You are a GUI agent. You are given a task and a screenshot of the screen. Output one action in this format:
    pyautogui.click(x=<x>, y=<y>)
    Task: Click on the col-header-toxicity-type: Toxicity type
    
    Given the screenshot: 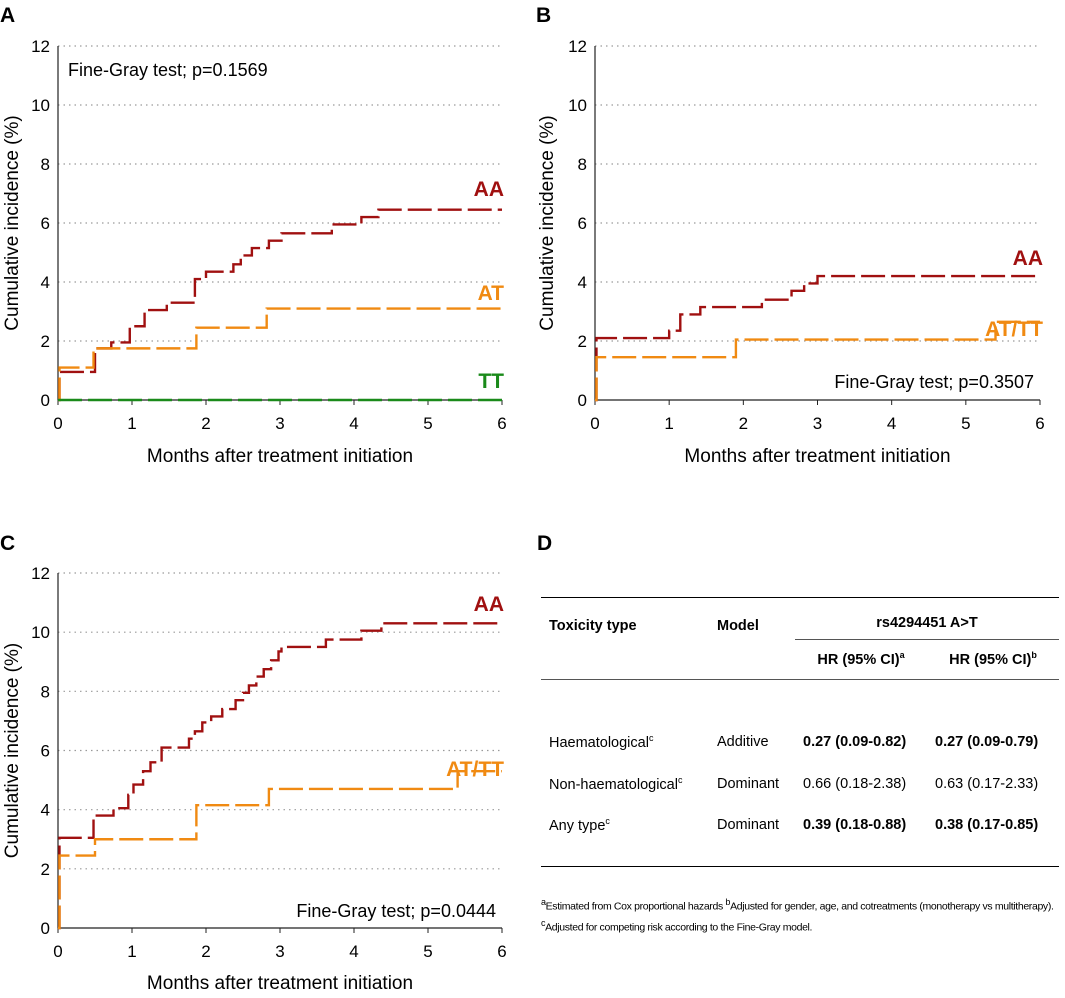 What is the action you would take?
    pyautogui.click(x=593, y=626)
    